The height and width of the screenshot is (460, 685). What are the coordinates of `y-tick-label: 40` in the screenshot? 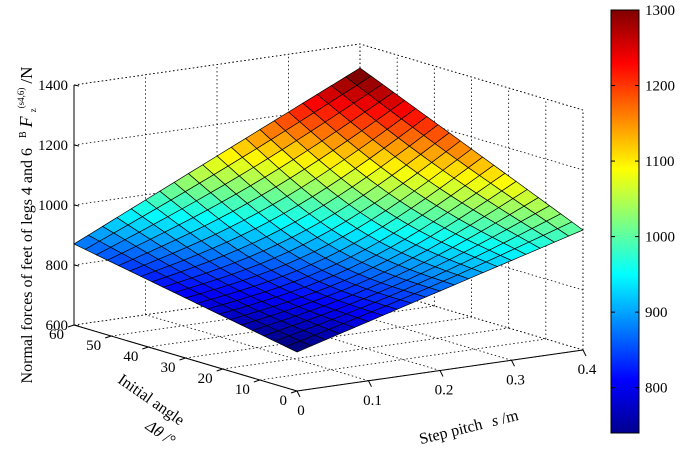 It's located at (130, 357).